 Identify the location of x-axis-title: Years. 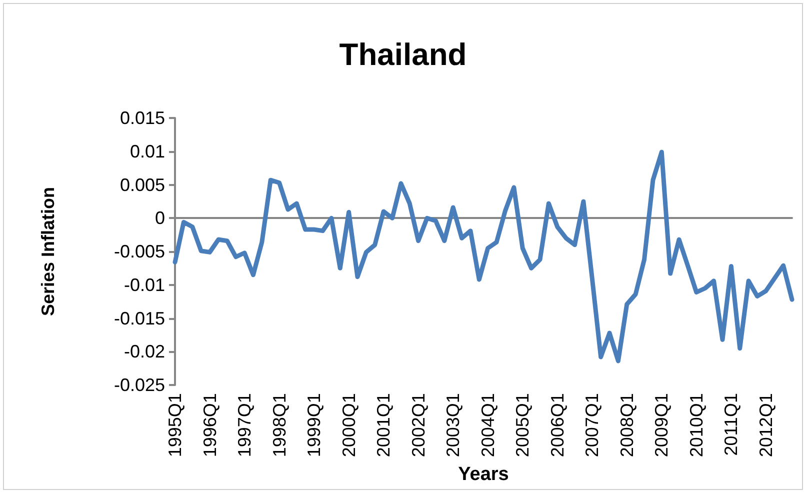
(483, 474).